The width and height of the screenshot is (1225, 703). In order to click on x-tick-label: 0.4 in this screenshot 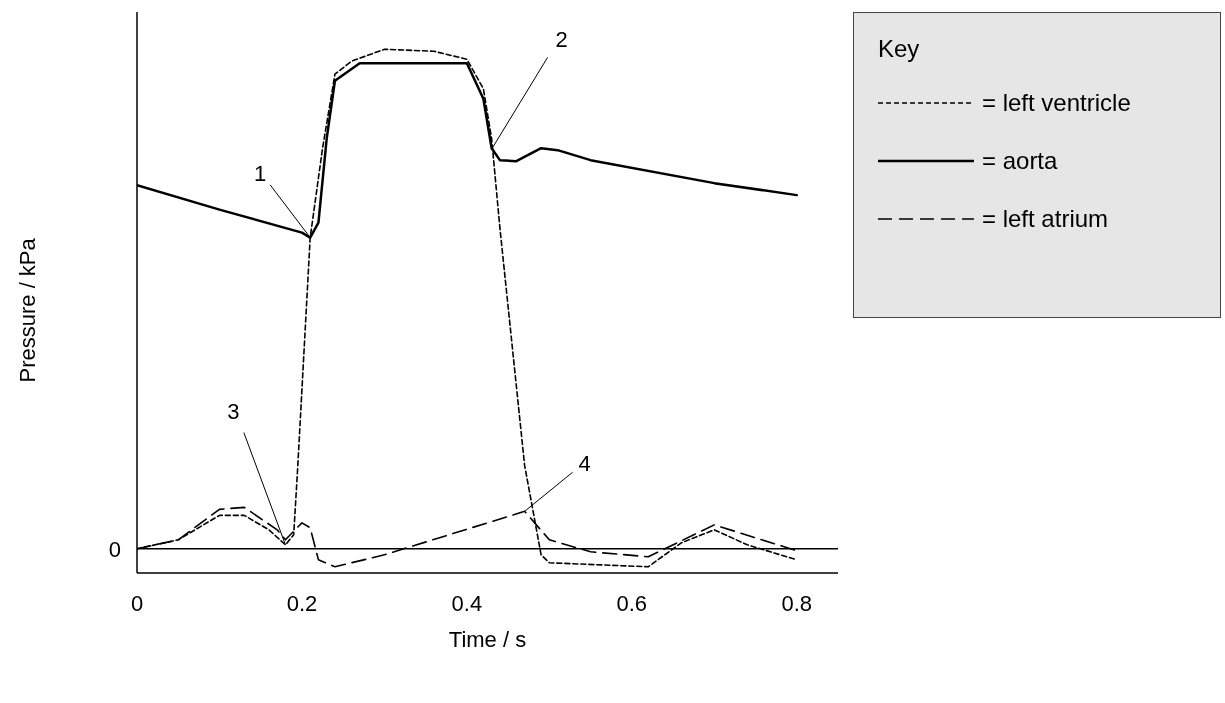, I will do `click(467, 603)`.